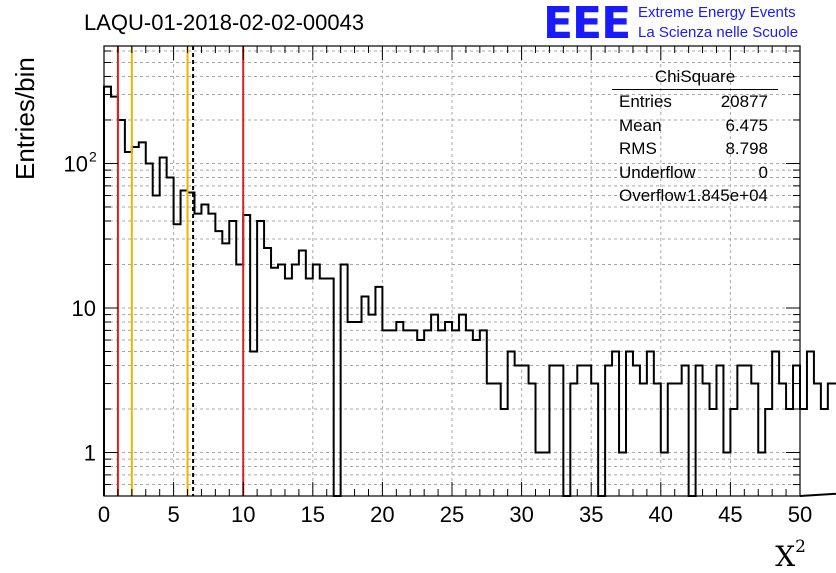 The width and height of the screenshot is (836, 573). Describe the element at coordinates (695, 102) in the screenshot. I see `stats-row-entries: Entries 20877` at that location.